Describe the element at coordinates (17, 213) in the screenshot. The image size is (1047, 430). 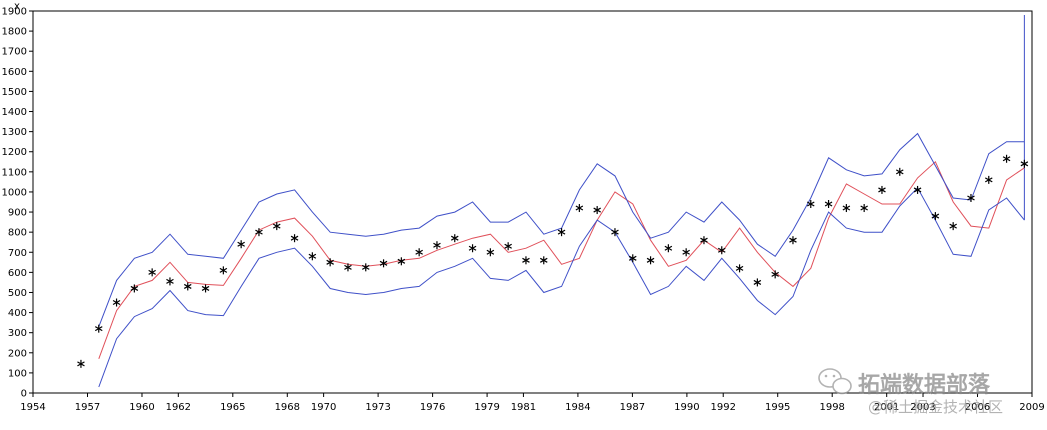
I see `y-tick-label: 900` at that location.